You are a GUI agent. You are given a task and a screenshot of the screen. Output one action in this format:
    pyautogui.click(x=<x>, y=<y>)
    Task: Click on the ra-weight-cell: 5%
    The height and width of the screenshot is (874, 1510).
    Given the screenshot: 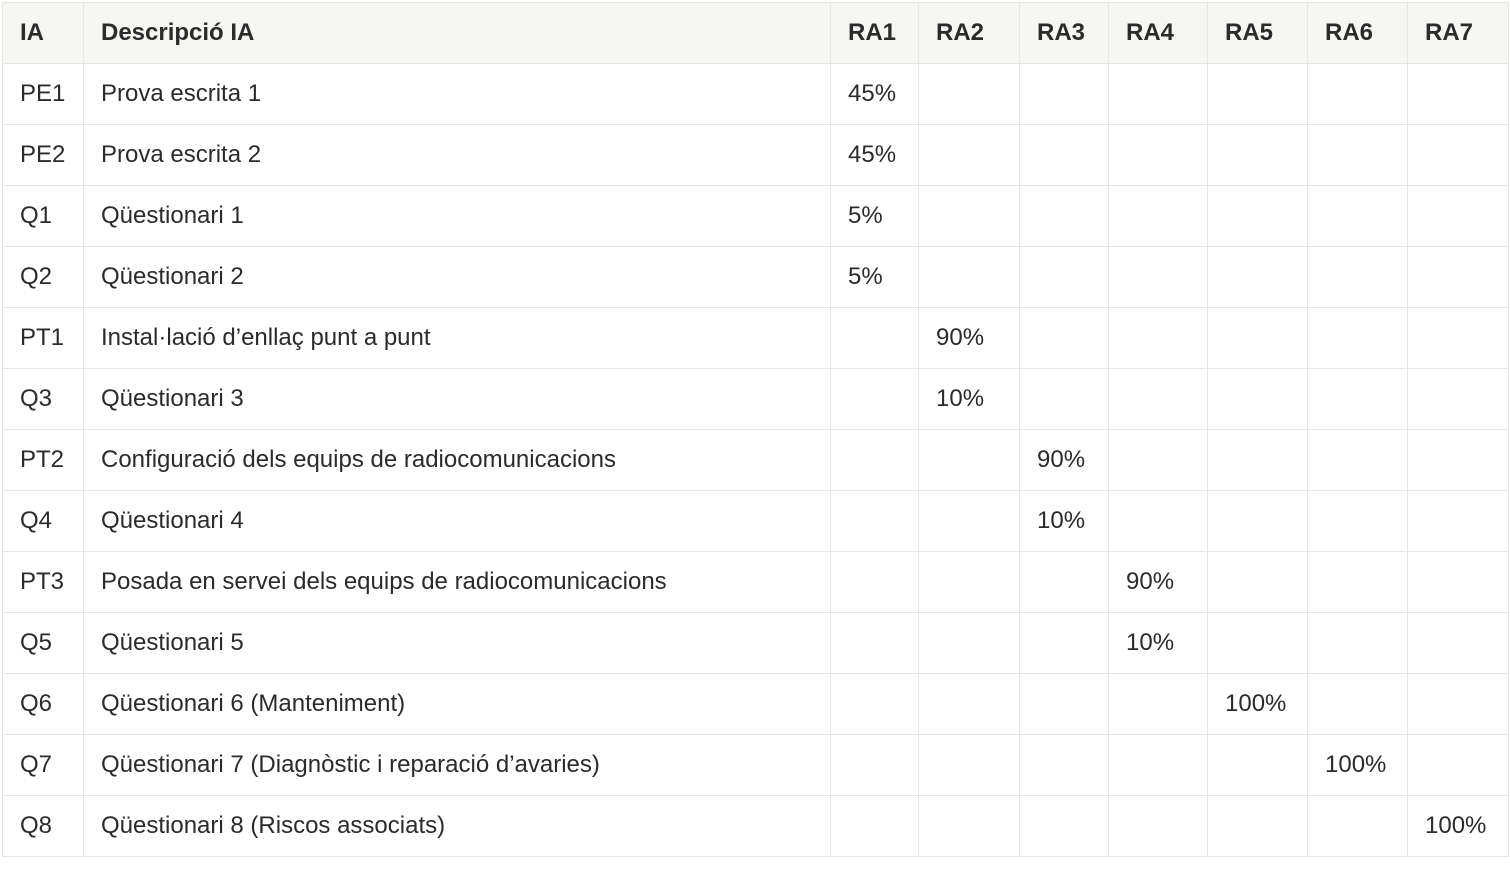 What is the action you would take?
    pyautogui.click(x=874, y=277)
    